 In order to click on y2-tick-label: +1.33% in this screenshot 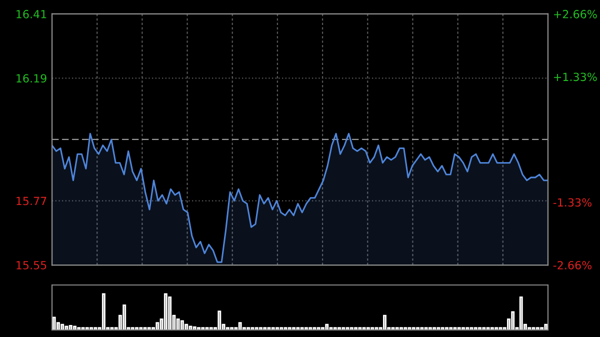, I will do `click(575, 77)`.